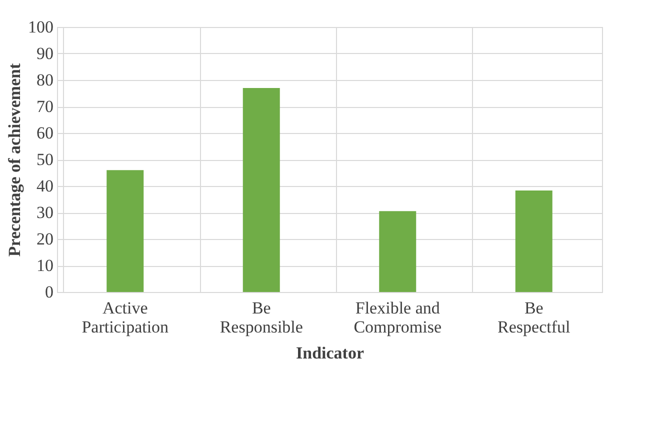 The width and height of the screenshot is (659, 430). I want to click on y-tick-label: 0, so click(49, 292).